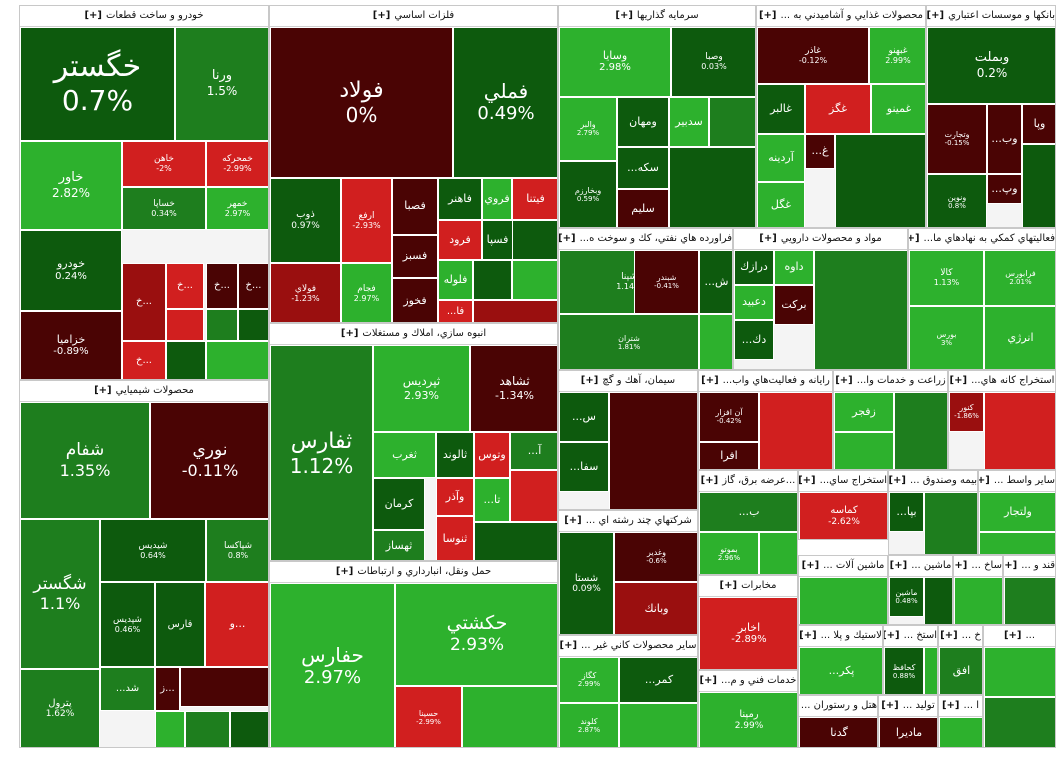 The height and width of the screenshot is (771, 1056). What do you see at coordinates (908, 732) in the screenshot?
I see `stock-tile: ماديرا` at bounding box center [908, 732].